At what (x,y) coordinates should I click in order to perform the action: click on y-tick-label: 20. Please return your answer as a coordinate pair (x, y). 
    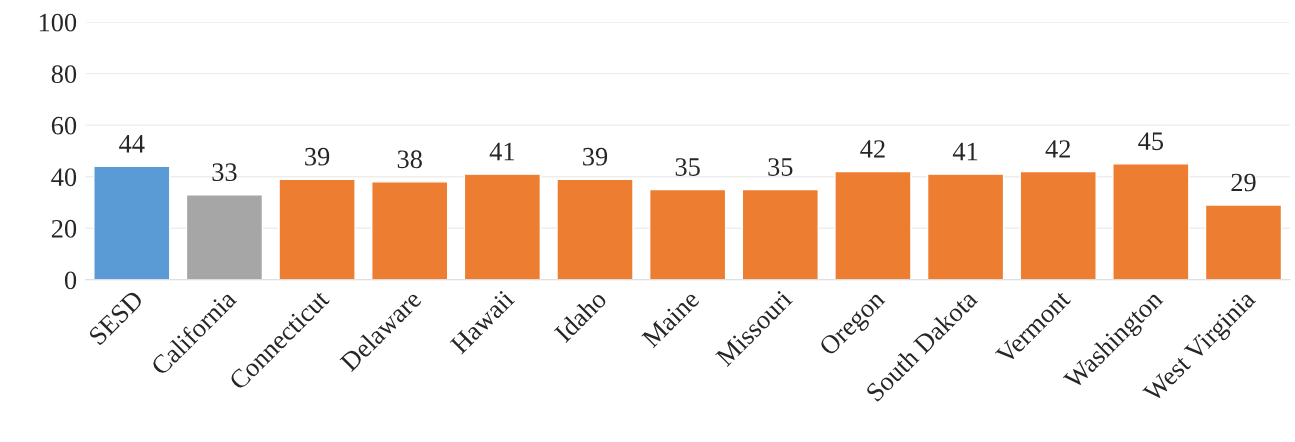
    Looking at the image, I should click on (64, 228).